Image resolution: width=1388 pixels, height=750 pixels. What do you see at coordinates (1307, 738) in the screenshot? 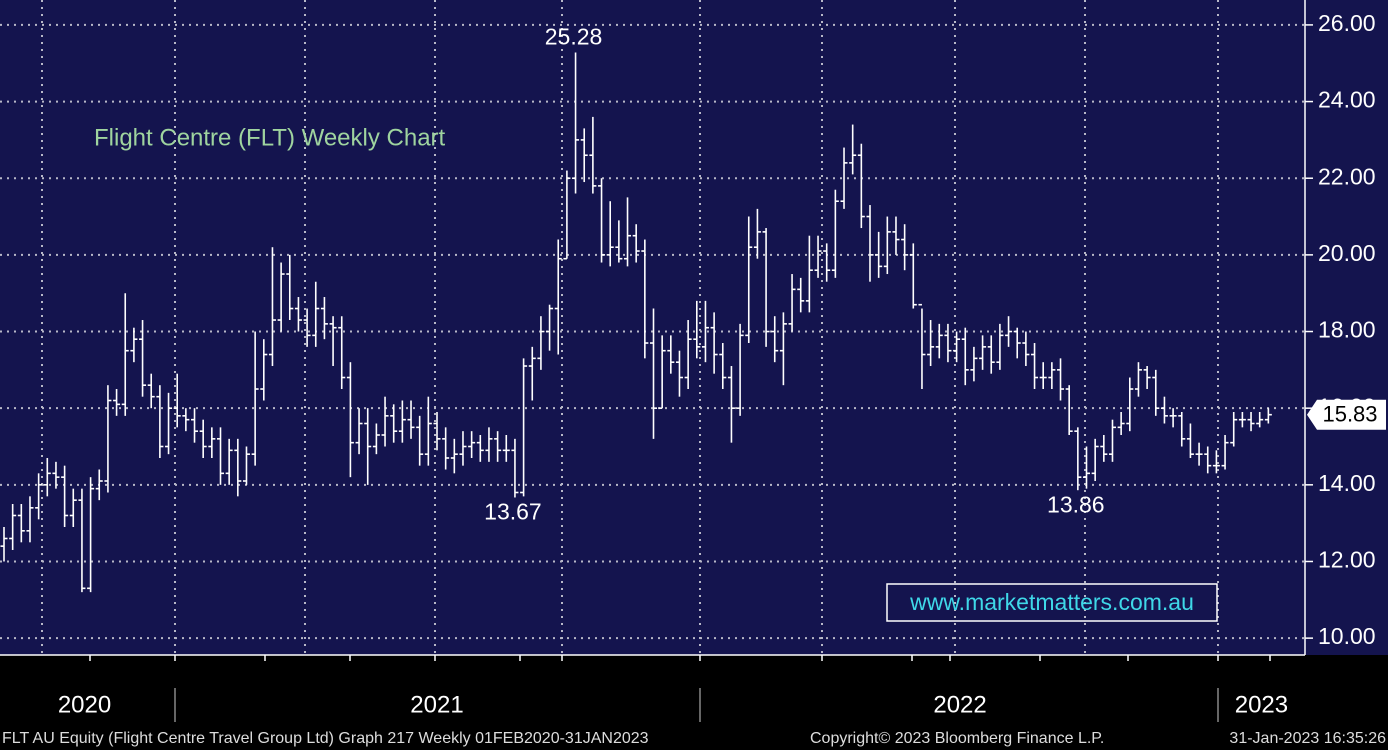
I see `footer-right: 31-Jan-2023 16:35:26` at bounding box center [1307, 738].